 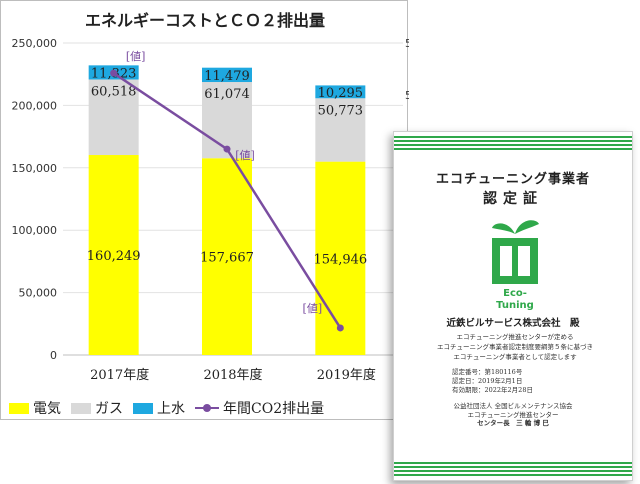 I want to click on y-tick-label-right: 5,450,000, so click(x=407, y=95).